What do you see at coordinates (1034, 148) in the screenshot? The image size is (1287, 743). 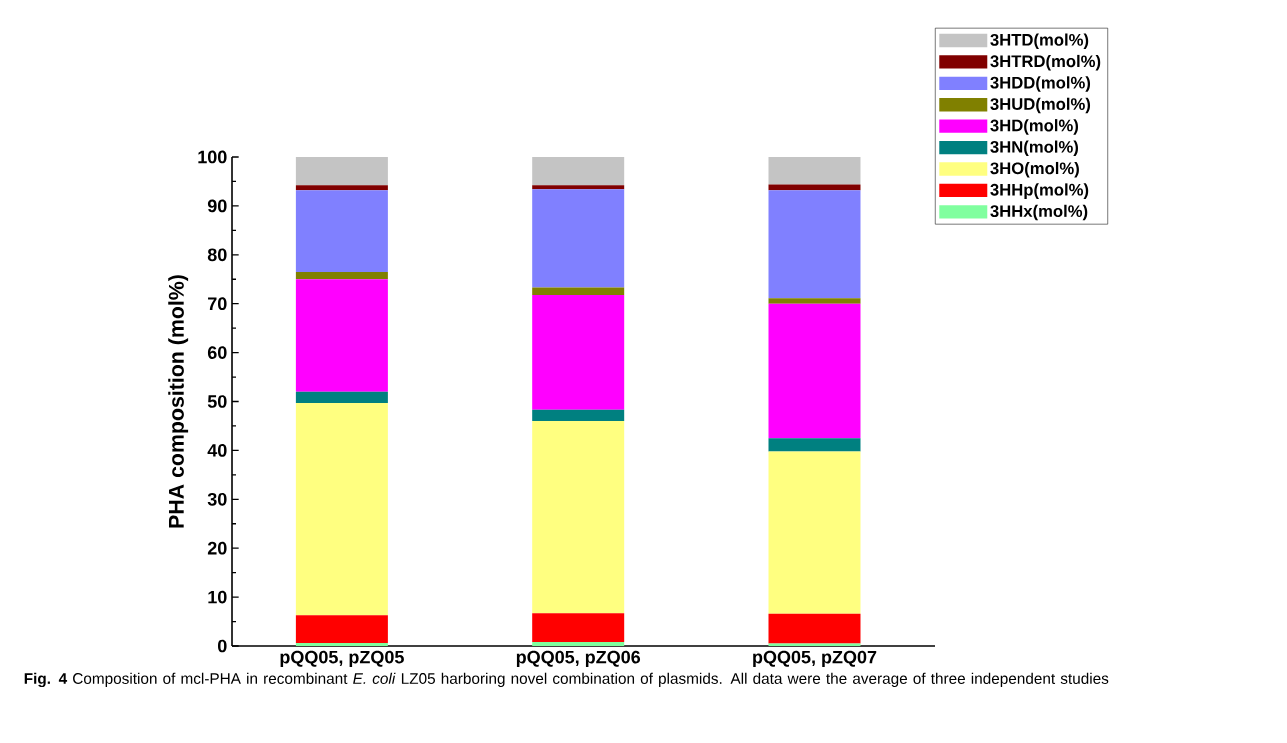 I see `legend-label: 3HN(mol%)` at bounding box center [1034, 148].